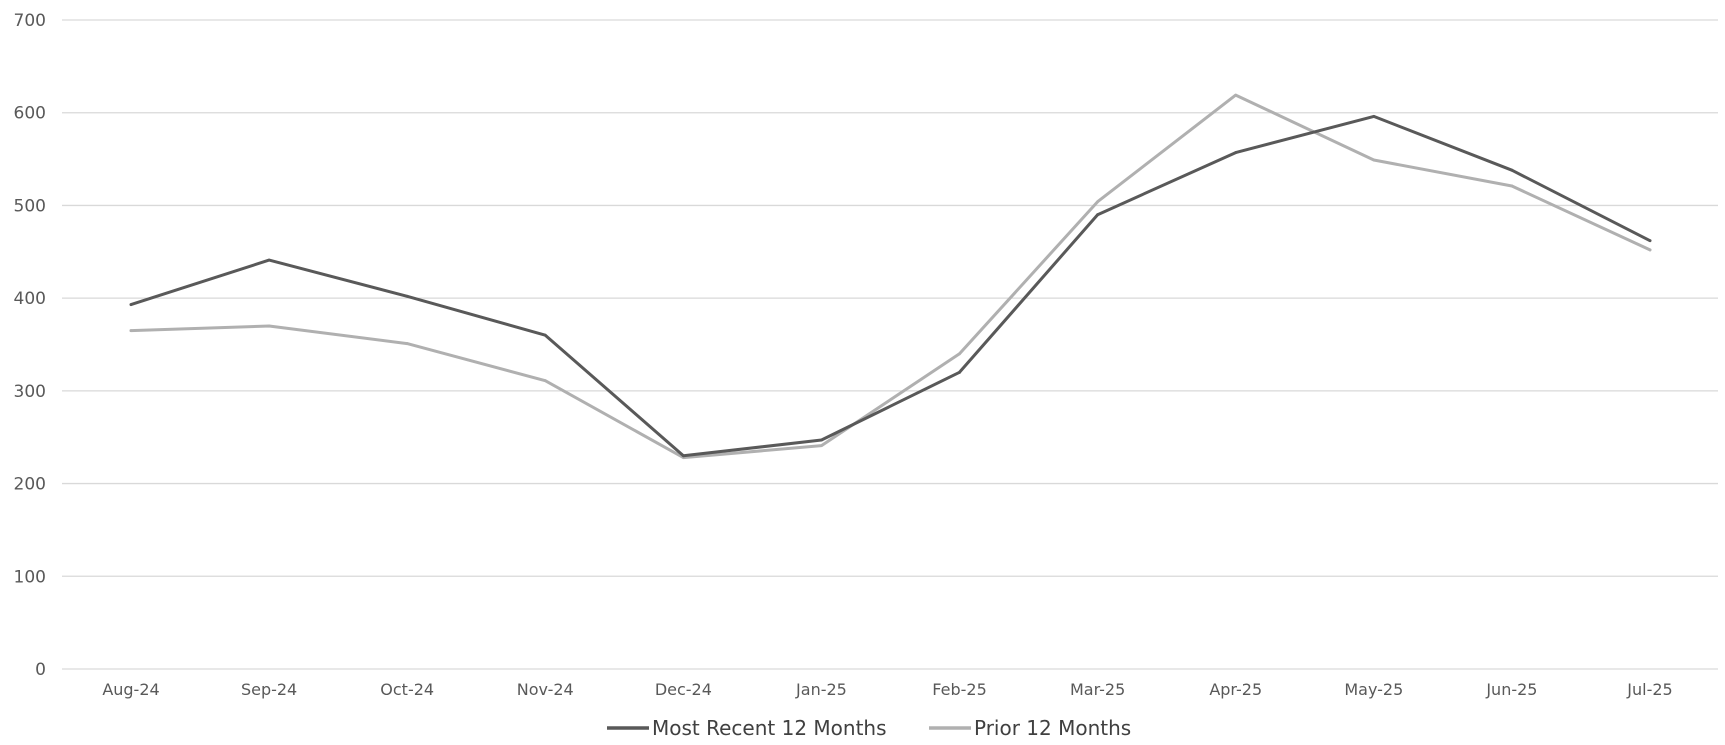  Describe the element at coordinates (1052, 728) in the screenshot. I see `legend-label: Prior 12 Months` at that location.